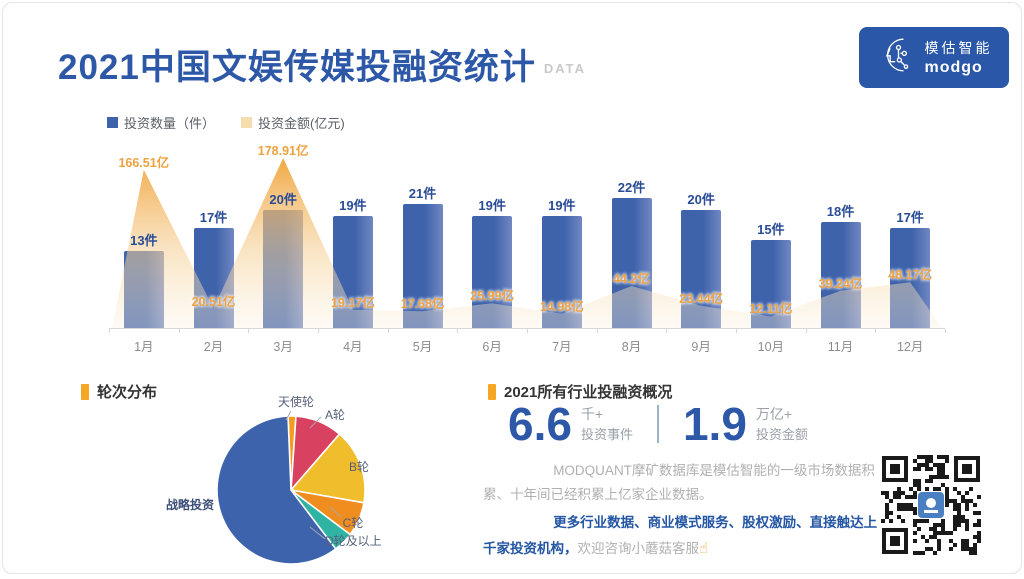 The width and height of the screenshot is (1024, 579). Describe the element at coordinates (85, 392) in the screenshot. I see `section-marker-icon` at that location.